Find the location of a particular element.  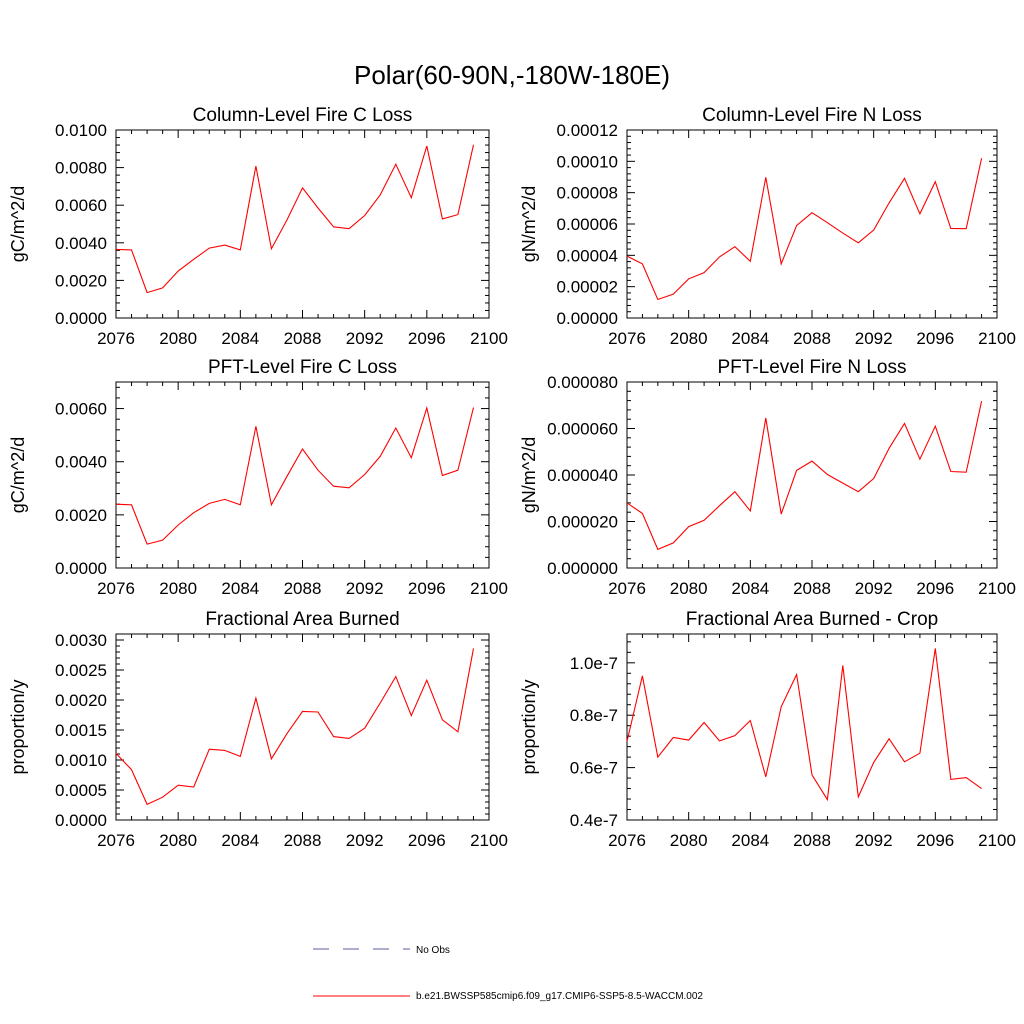

panel-title: PFT-Level Fire N Loss is located at coordinates (812, 367).